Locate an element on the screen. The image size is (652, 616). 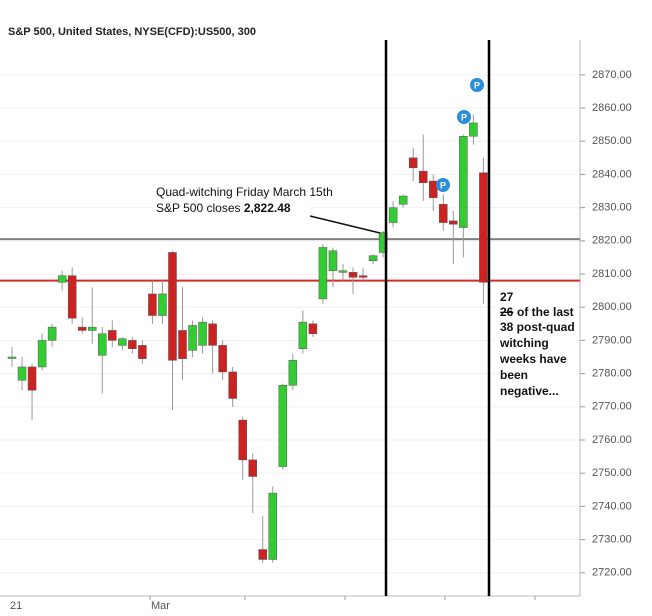
annotation: been is located at coordinates (514, 375).